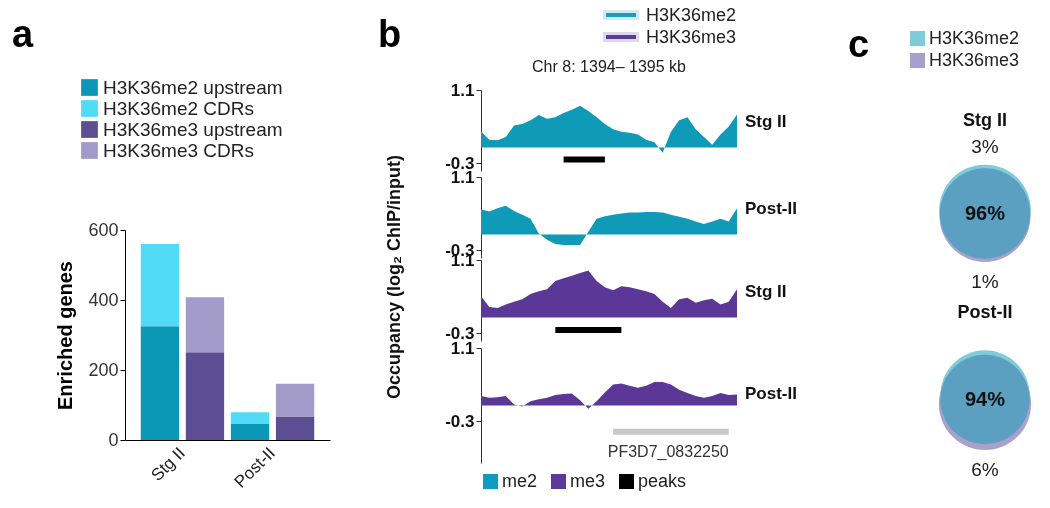  Describe the element at coordinates (985, 146) in the screenshot. I see `data-label: 3%` at that location.